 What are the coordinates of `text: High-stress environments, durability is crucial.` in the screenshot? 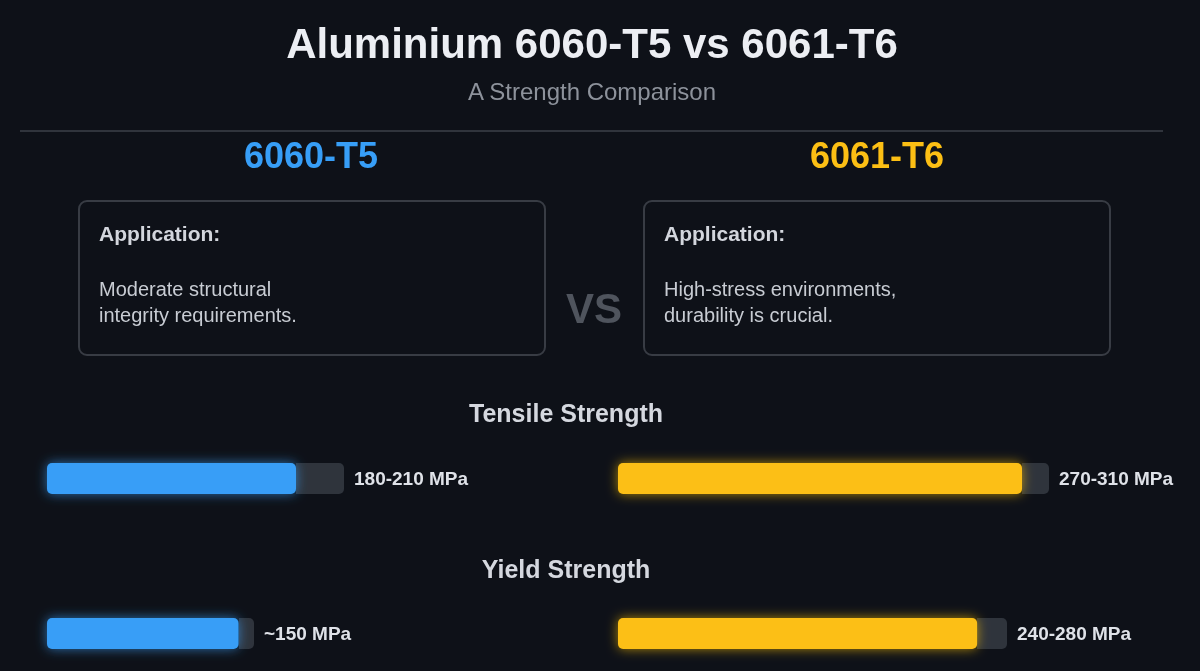 It's located at (780, 302).